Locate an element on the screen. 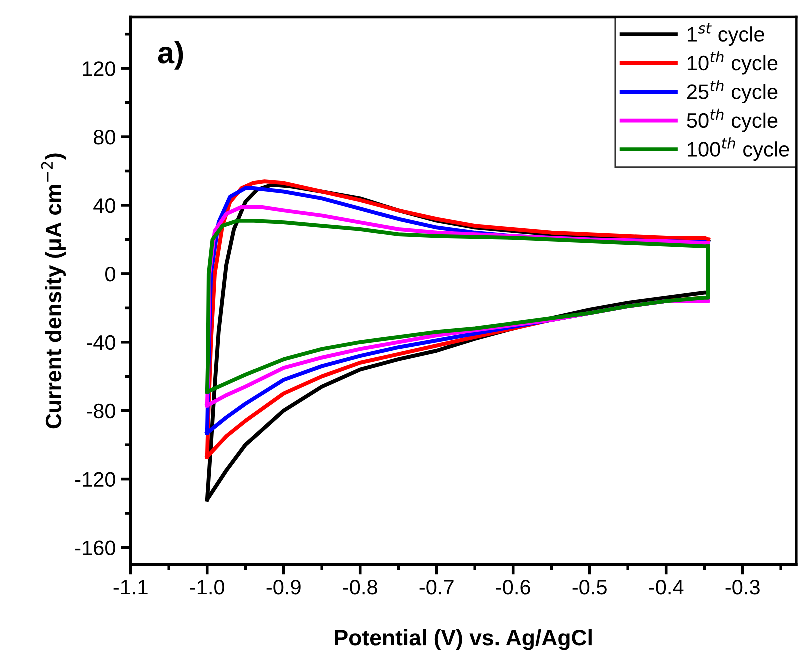 This screenshot has width=798, height=663. y-tick-label: 40 is located at coordinates (105, 206).